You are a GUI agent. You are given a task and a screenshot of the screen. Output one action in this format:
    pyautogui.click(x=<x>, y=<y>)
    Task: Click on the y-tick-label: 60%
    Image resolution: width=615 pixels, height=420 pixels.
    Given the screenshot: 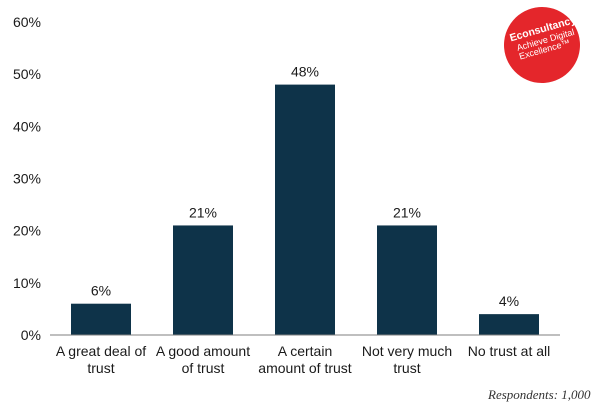 What is the action you would take?
    pyautogui.click(x=27, y=22)
    